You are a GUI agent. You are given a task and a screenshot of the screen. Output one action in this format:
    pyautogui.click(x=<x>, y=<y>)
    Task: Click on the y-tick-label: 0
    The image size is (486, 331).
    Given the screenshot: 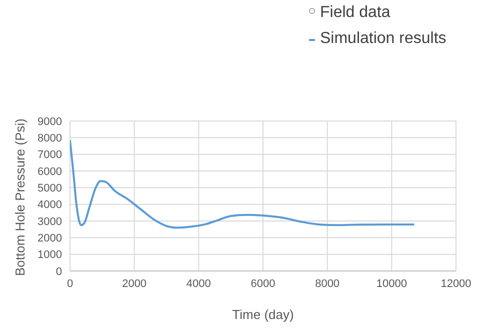 What is the action you would take?
    pyautogui.click(x=59, y=272)
    